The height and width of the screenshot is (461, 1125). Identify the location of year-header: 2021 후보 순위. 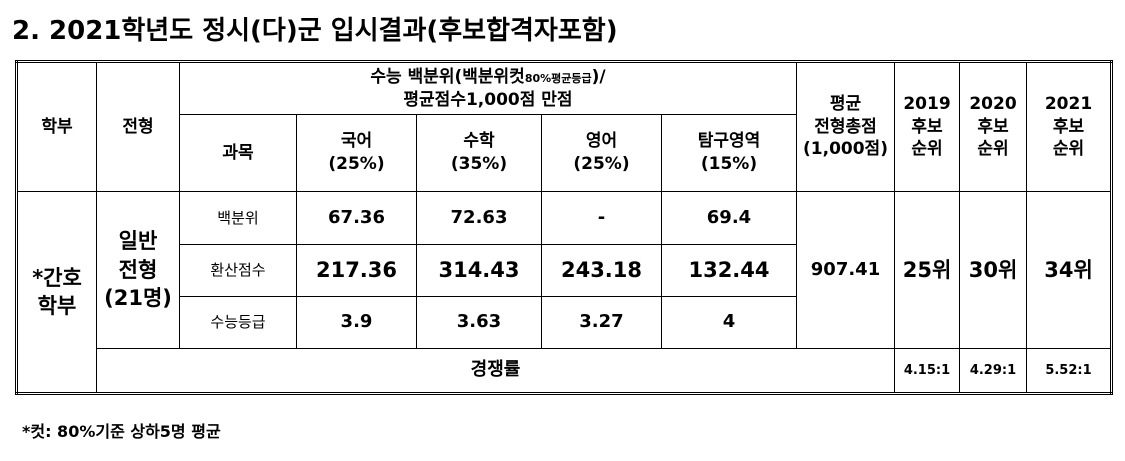
(1069, 126).